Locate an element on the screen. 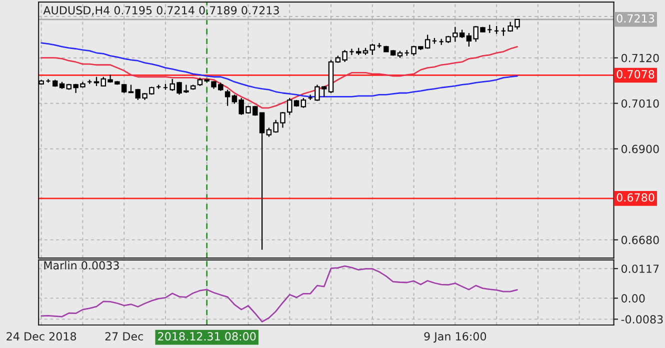  y-tick-label: 0.6680 is located at coordinates (640, 240).